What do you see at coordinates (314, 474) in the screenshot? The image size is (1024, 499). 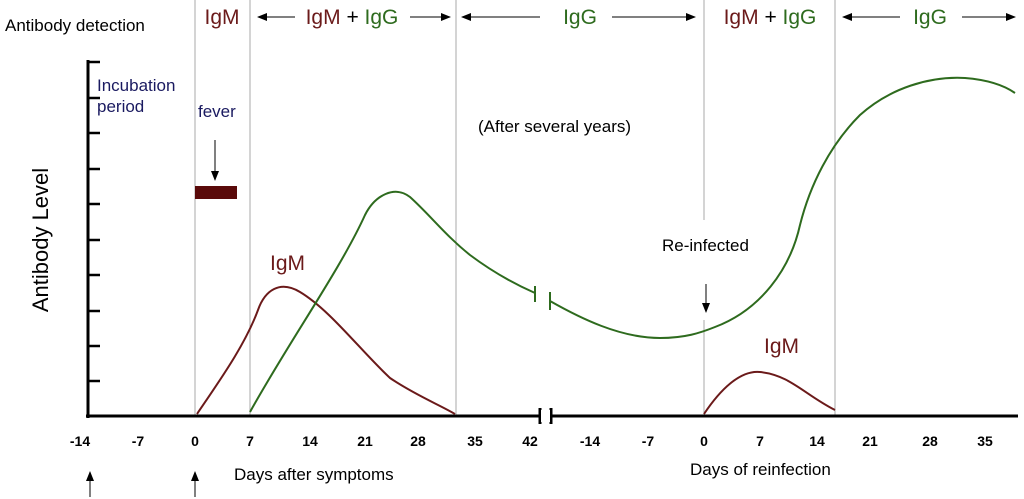 I see `x-label: Days after symptoms` at bounding box center [314, 474].